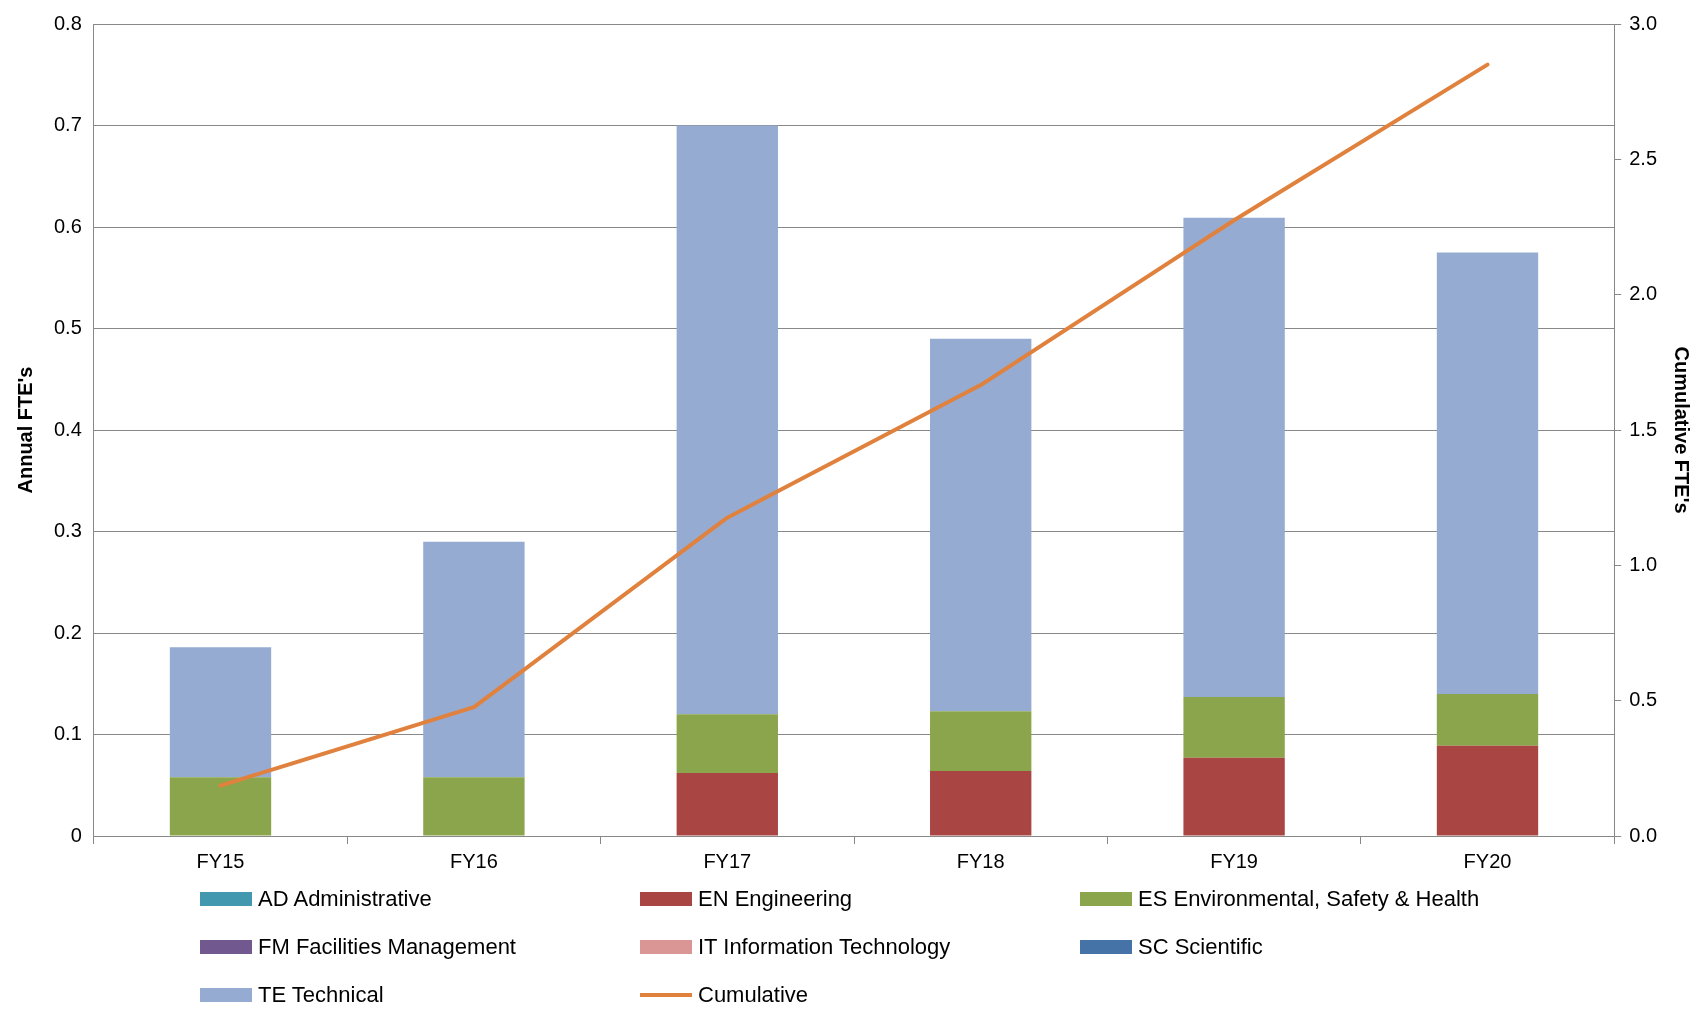 Image resolution: width=1707 pixels, height=1022 pixels. What do you see at coordinates (67, 22) in the screenshot?
I see `y-tick-label: 0.8` at bounding box center [67, 22].